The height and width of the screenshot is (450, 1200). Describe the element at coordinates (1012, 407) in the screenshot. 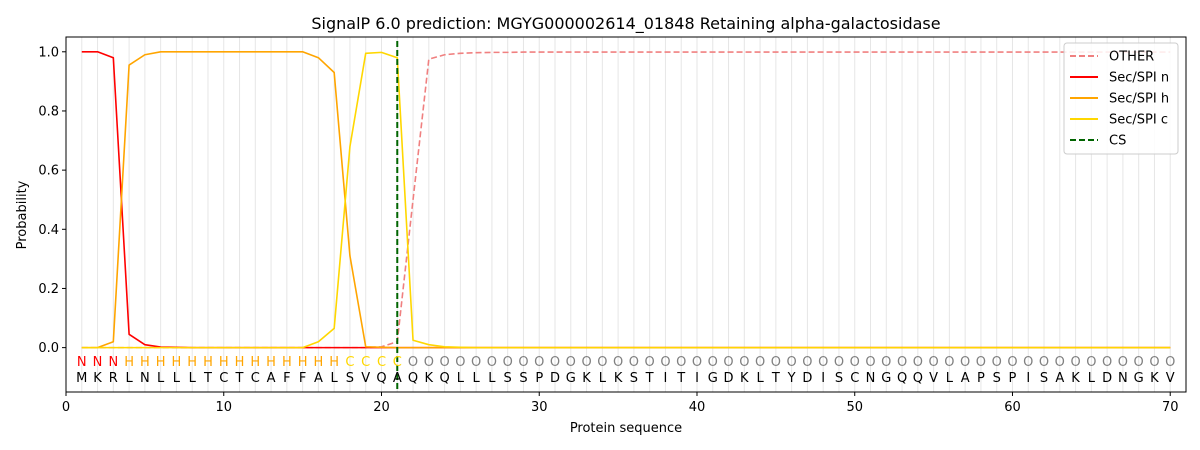

I see `x-tick-label: 60` at that location.